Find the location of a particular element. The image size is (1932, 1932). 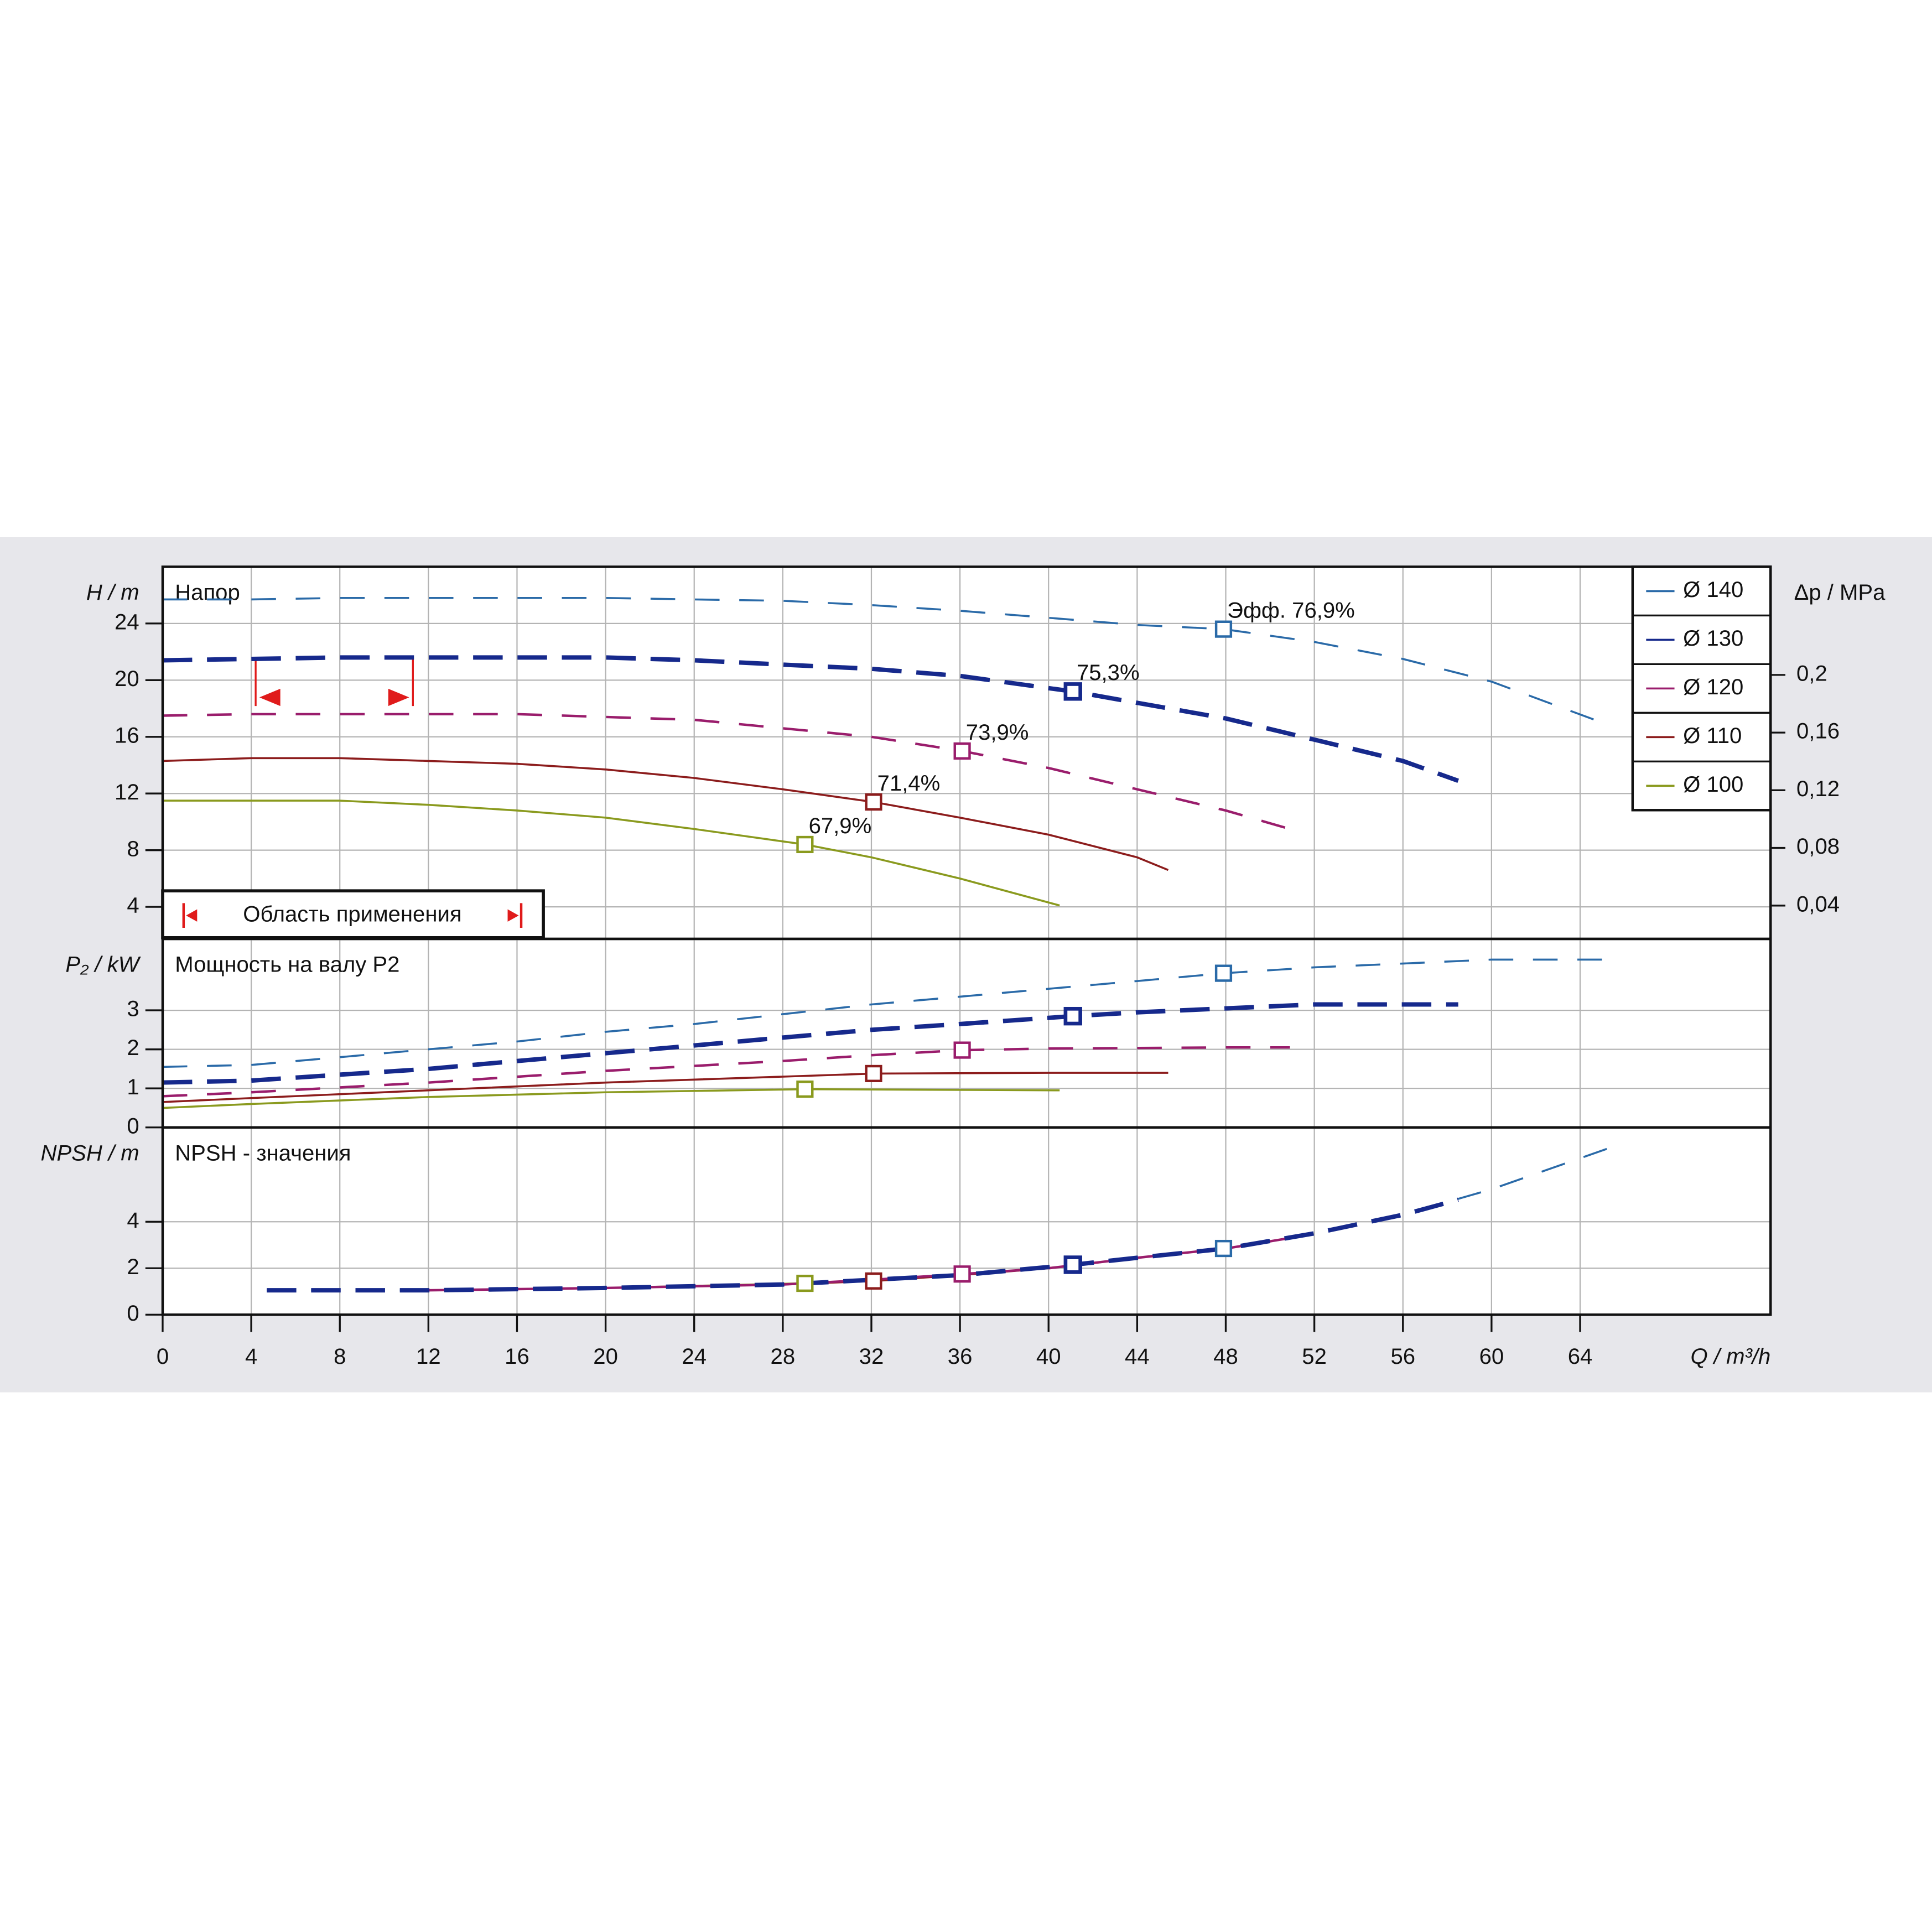

x-tick-label: 64 is located at coordinates (1580, 1356).